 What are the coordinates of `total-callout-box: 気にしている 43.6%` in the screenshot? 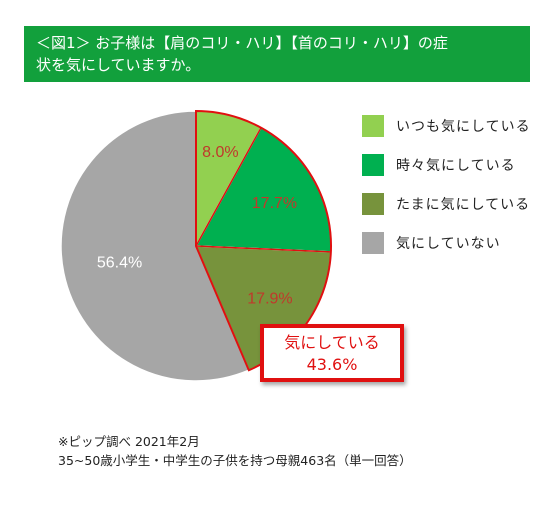 It's located at (332, 353).